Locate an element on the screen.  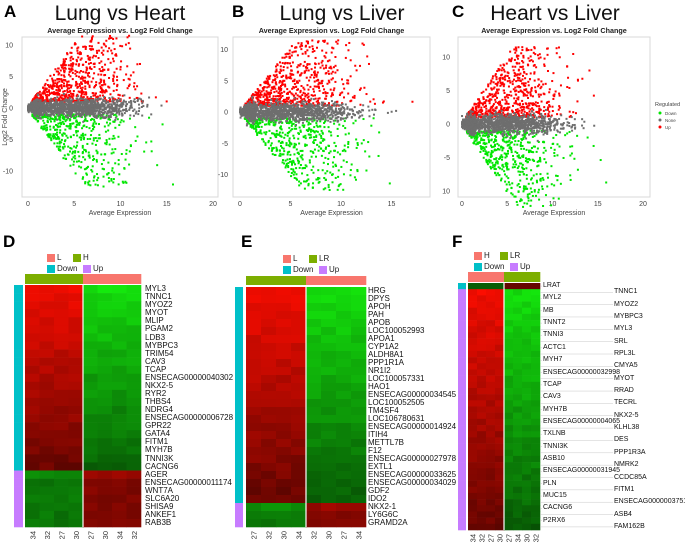
panel-title-b: Lung vs Liver is located at coordinates (342, 13).